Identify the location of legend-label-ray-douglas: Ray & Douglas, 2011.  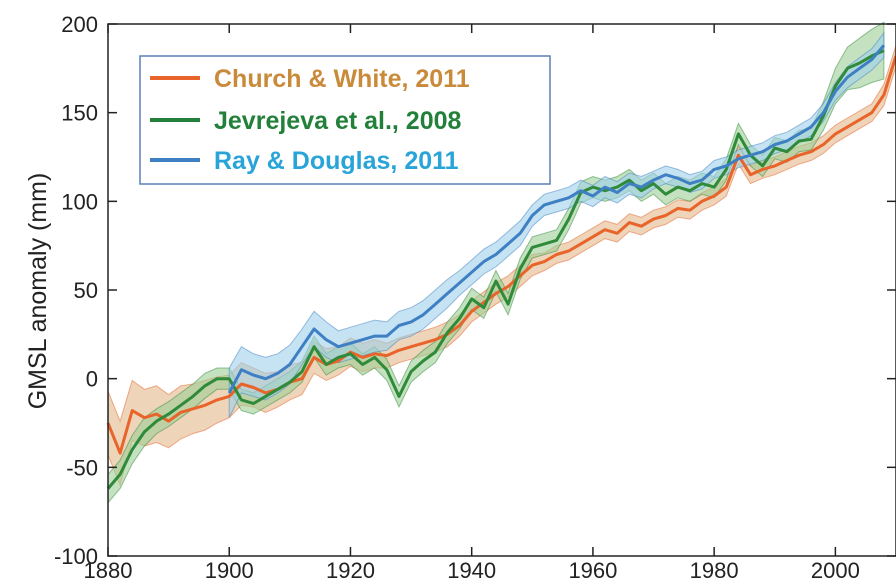
(336, 161).